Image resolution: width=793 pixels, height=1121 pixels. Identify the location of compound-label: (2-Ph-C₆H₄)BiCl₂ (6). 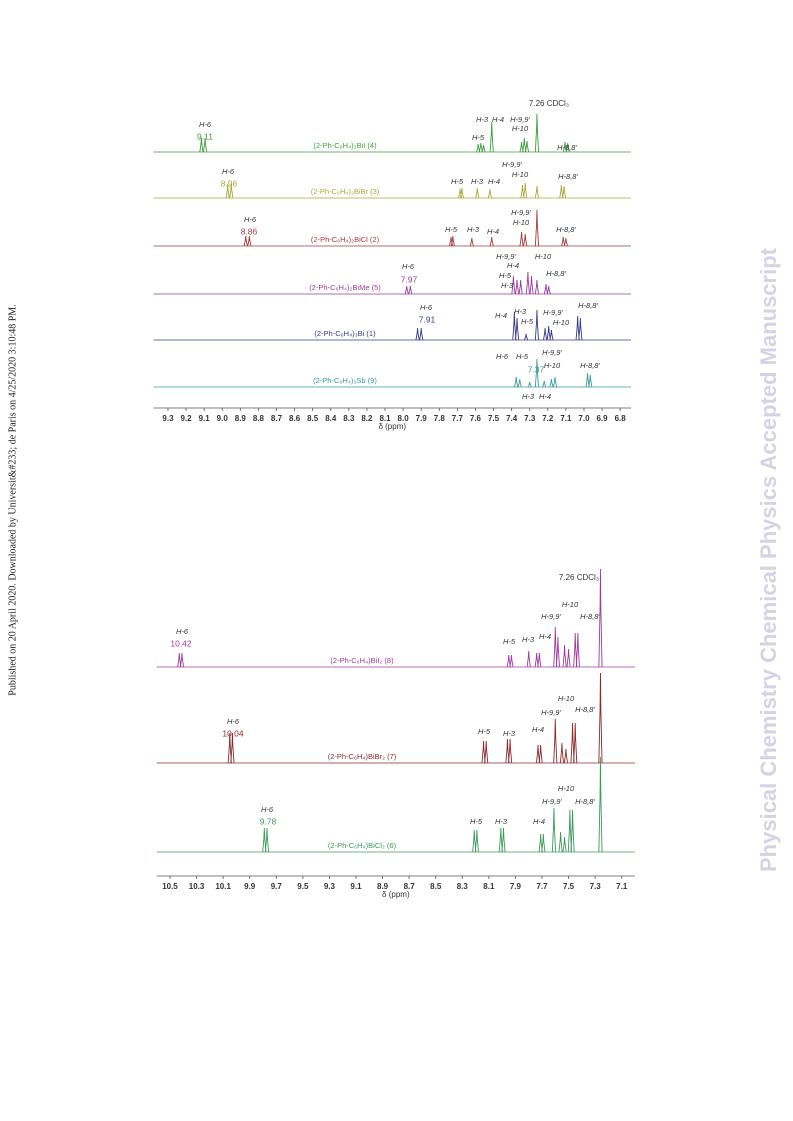
(362, 845).